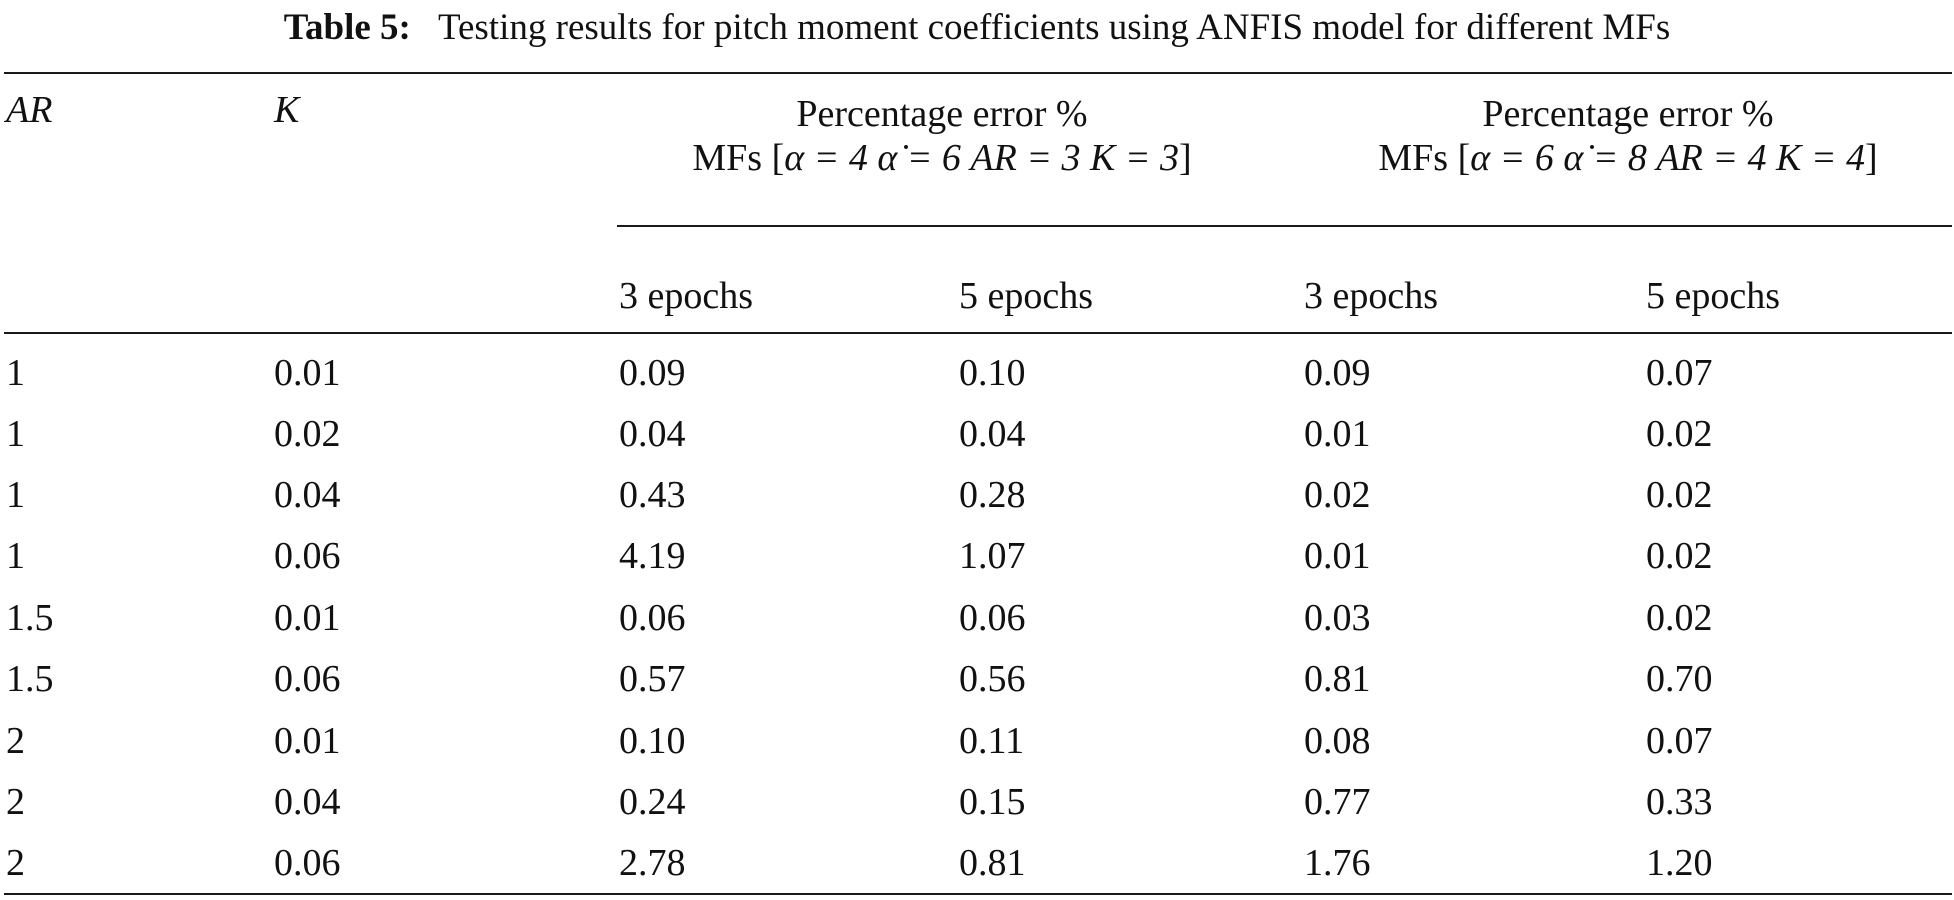  I want to click on table-row: 1.5 0.01 0.06 0.06 0.03 0.02, so click(977, 618).